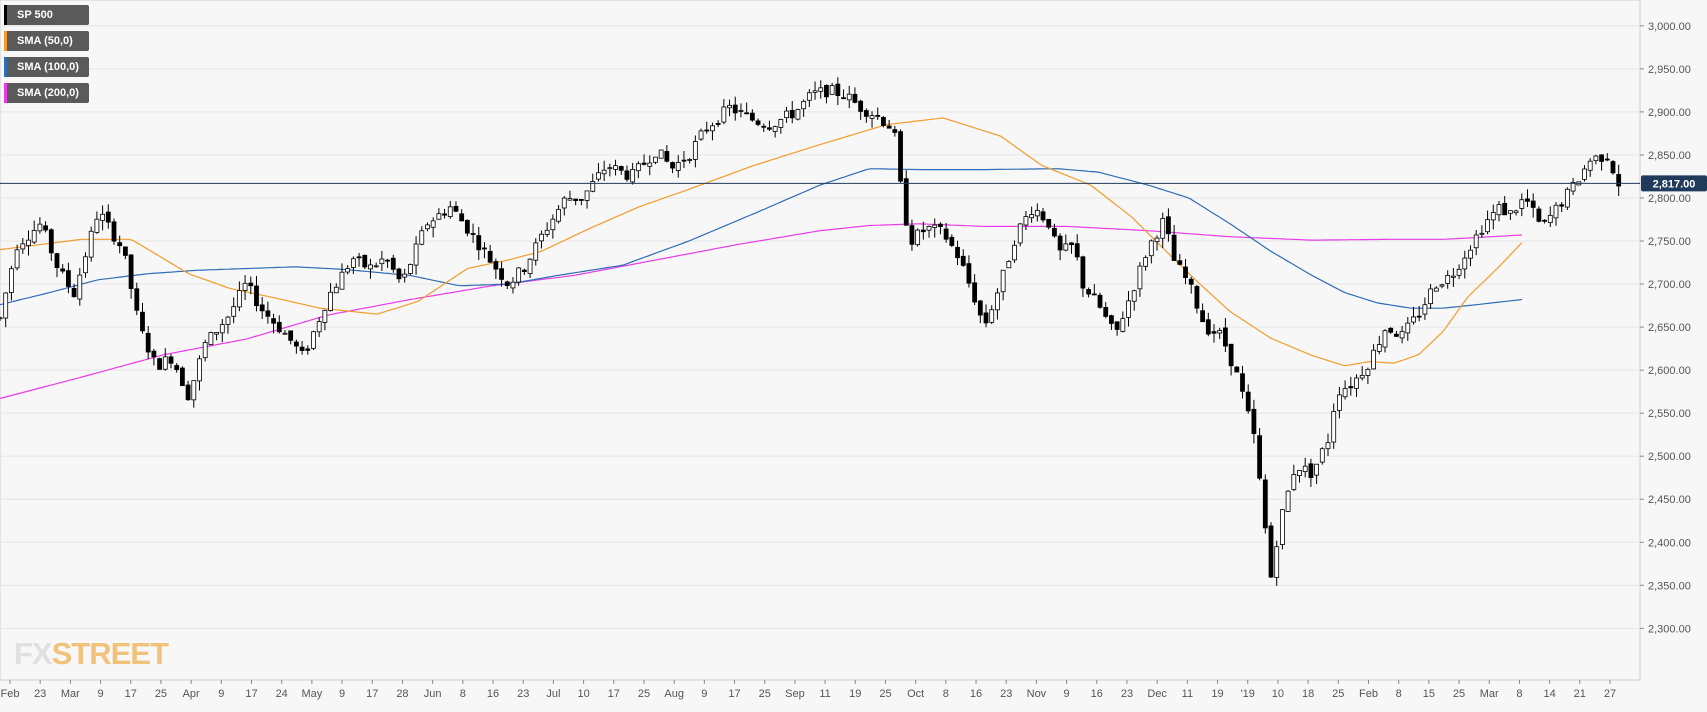  Describe the element at coordinates (1580, 694) in the screenshot. I see `x-tick-label: 21` at that location.